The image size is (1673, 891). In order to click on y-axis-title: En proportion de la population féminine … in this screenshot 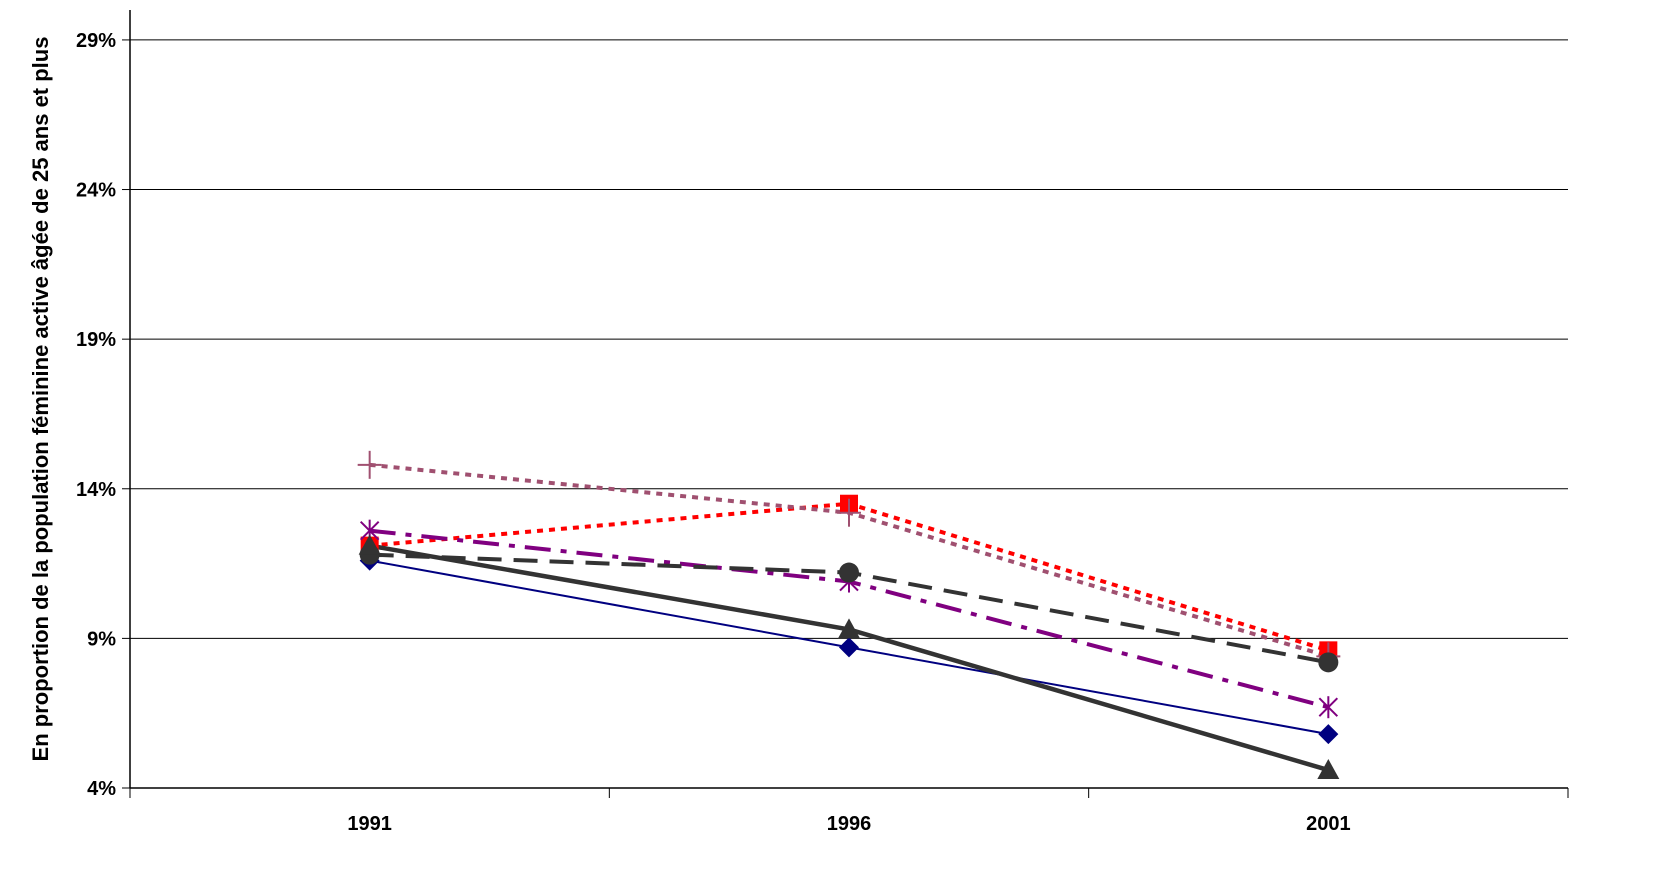, I will do `click(40, 399)`.